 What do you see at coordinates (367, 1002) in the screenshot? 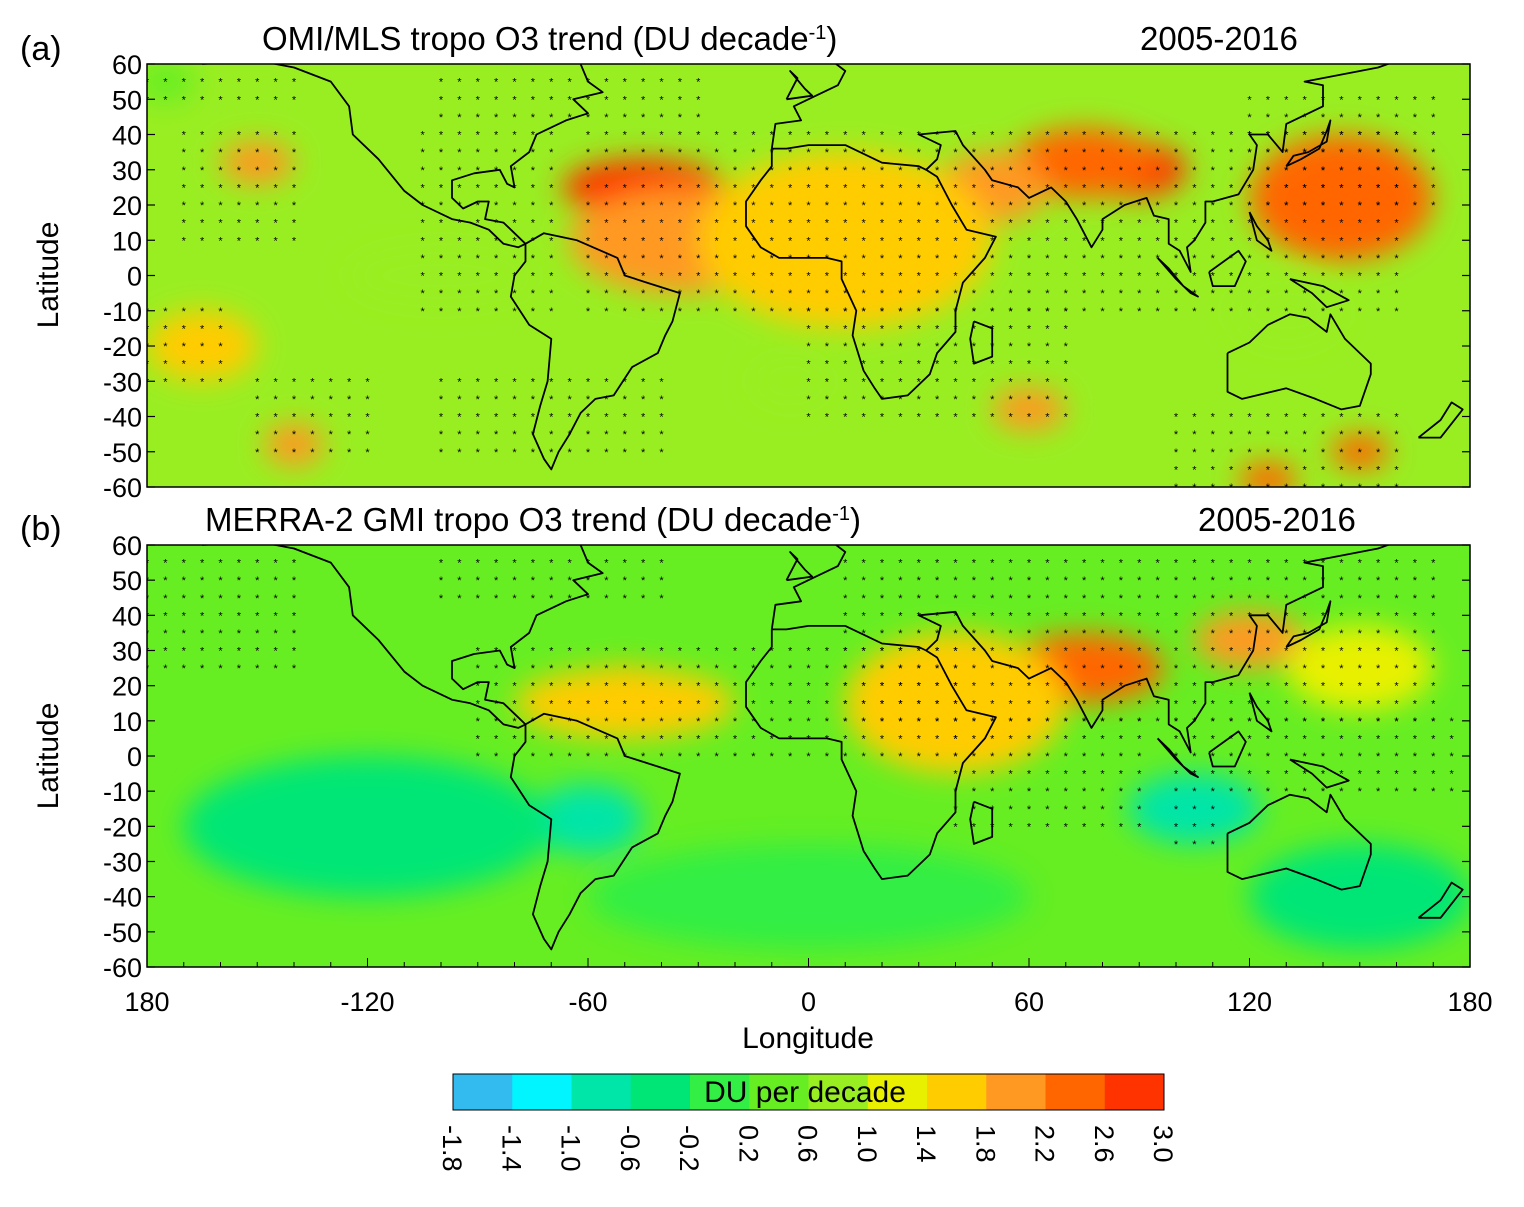
I see `xtick-label: -120` at bounding box center [367, 1002].